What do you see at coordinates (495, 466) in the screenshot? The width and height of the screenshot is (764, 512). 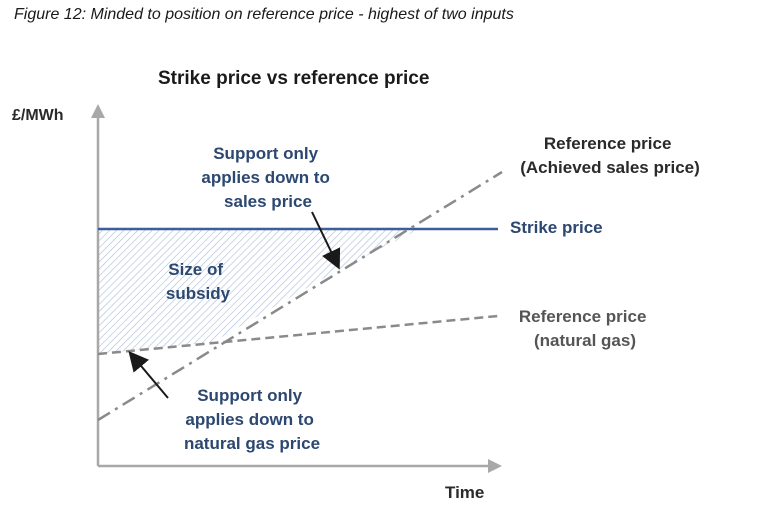 I see `x-axis-arrow-icon` at bounding box center [495, 466].